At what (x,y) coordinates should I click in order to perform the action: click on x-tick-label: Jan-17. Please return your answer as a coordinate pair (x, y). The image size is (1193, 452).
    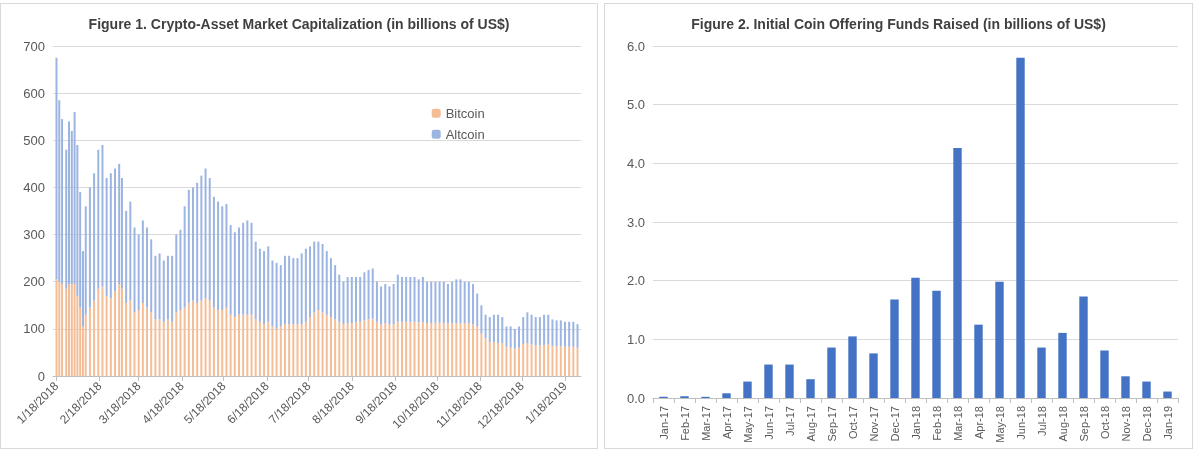
    Looking at the image, I should click on (663, 423).